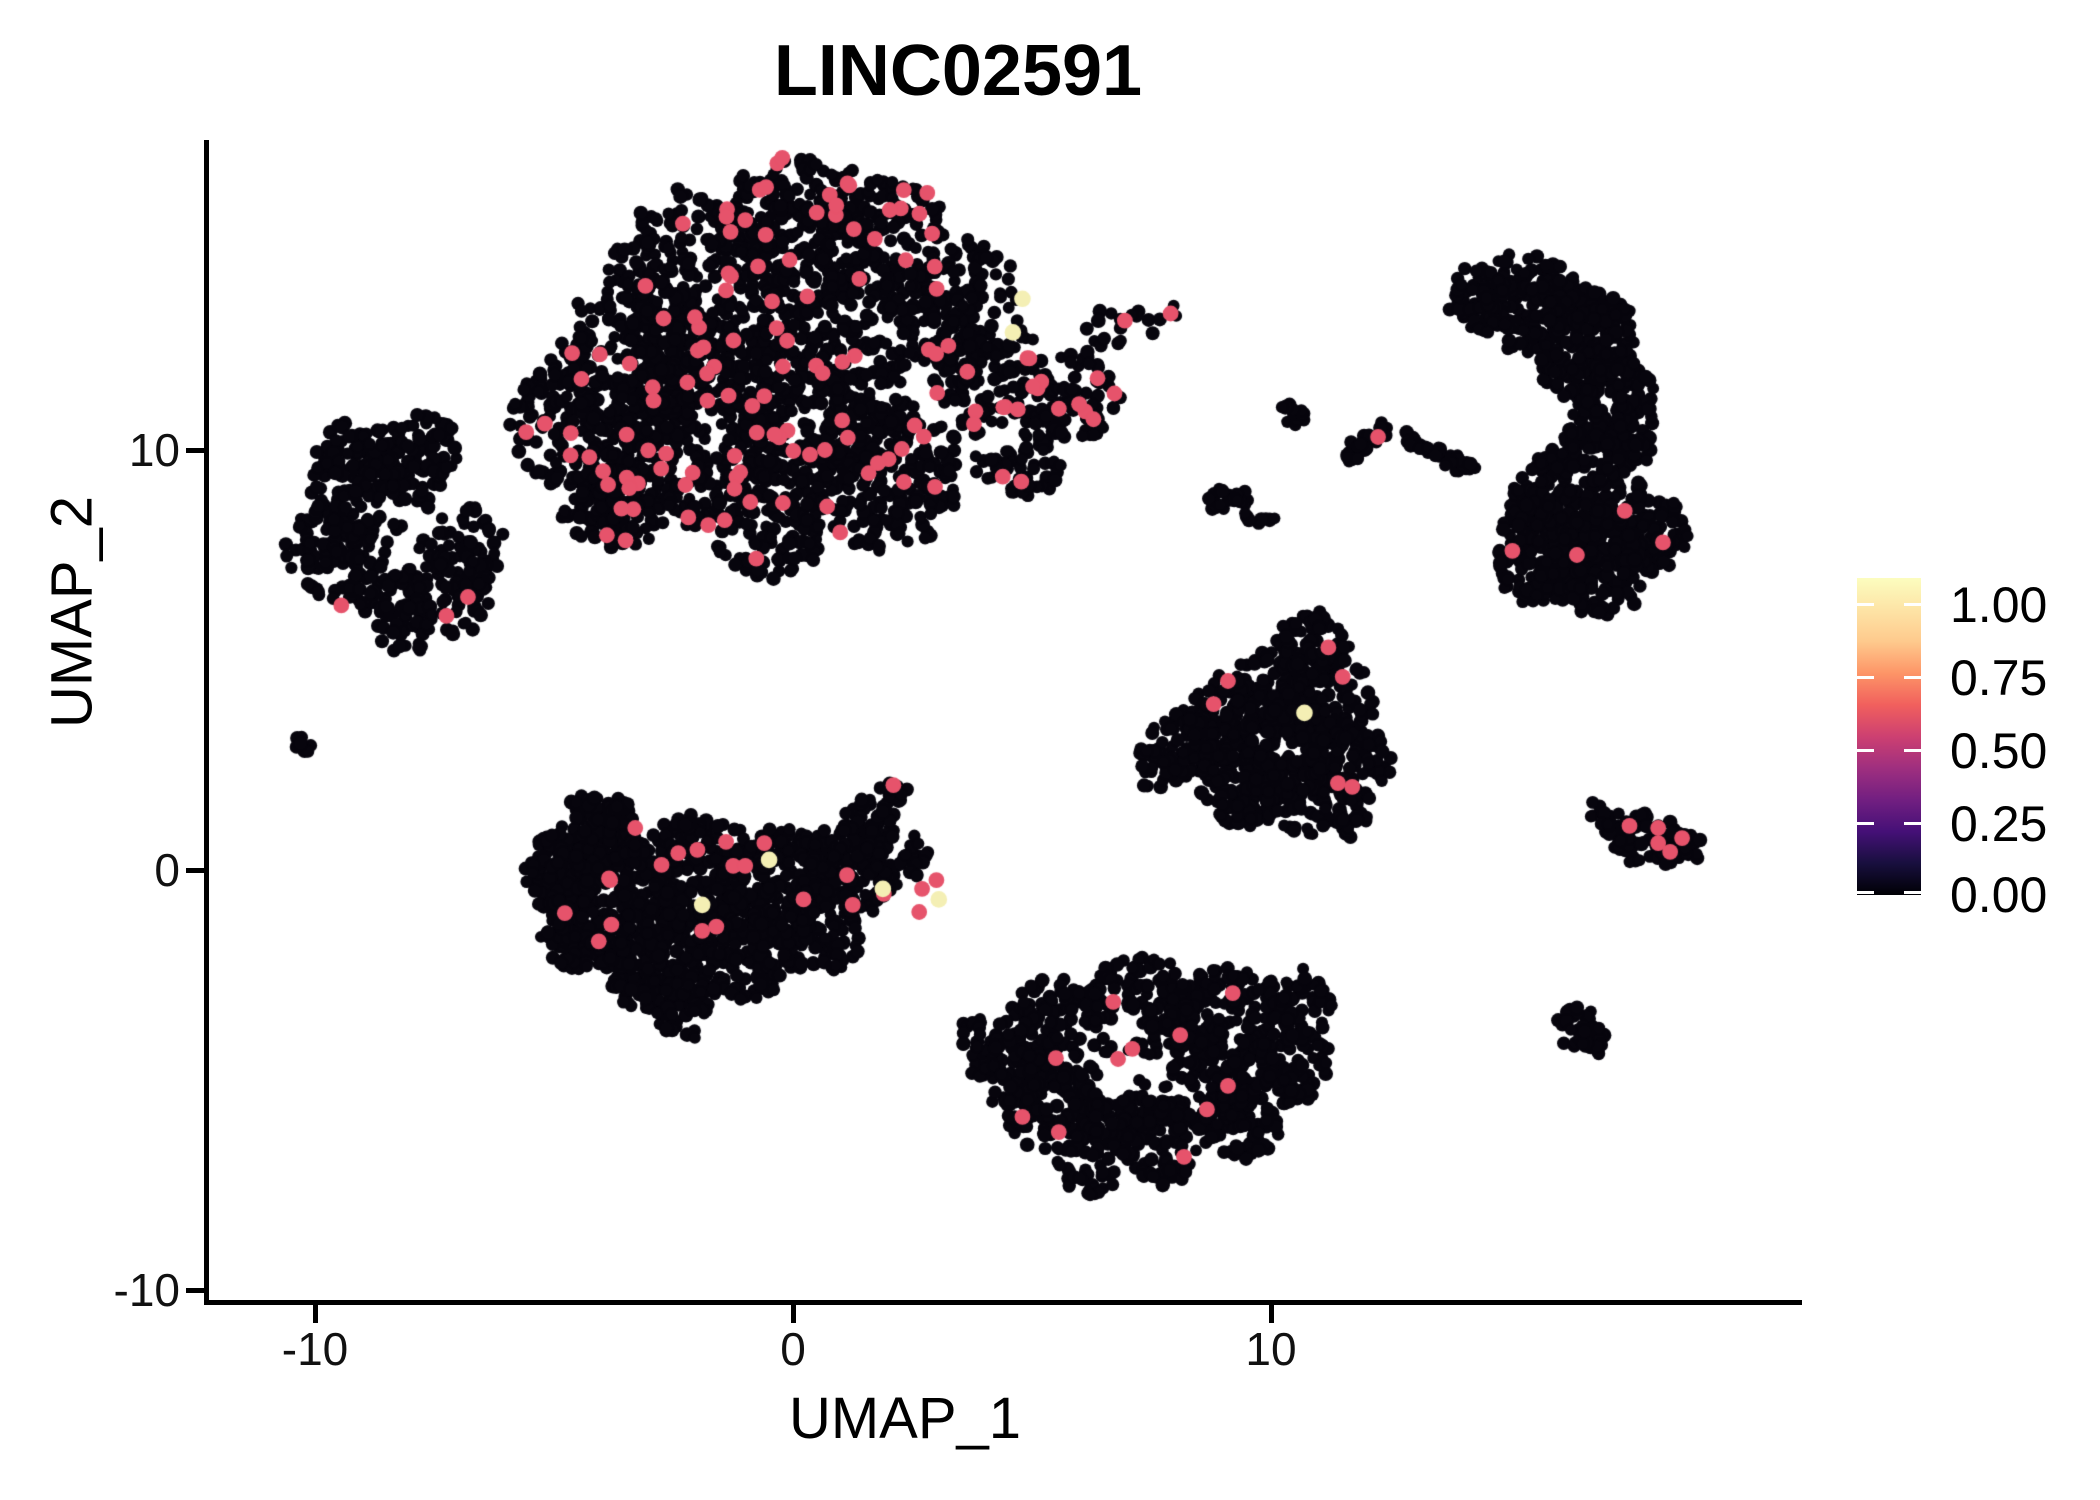 Image resolution: width=2100 pixels, height=1500 pixels. Describe the element at coordinates (146, 1290) in the screenshot. I see `y-tick-label: -10` at that location.